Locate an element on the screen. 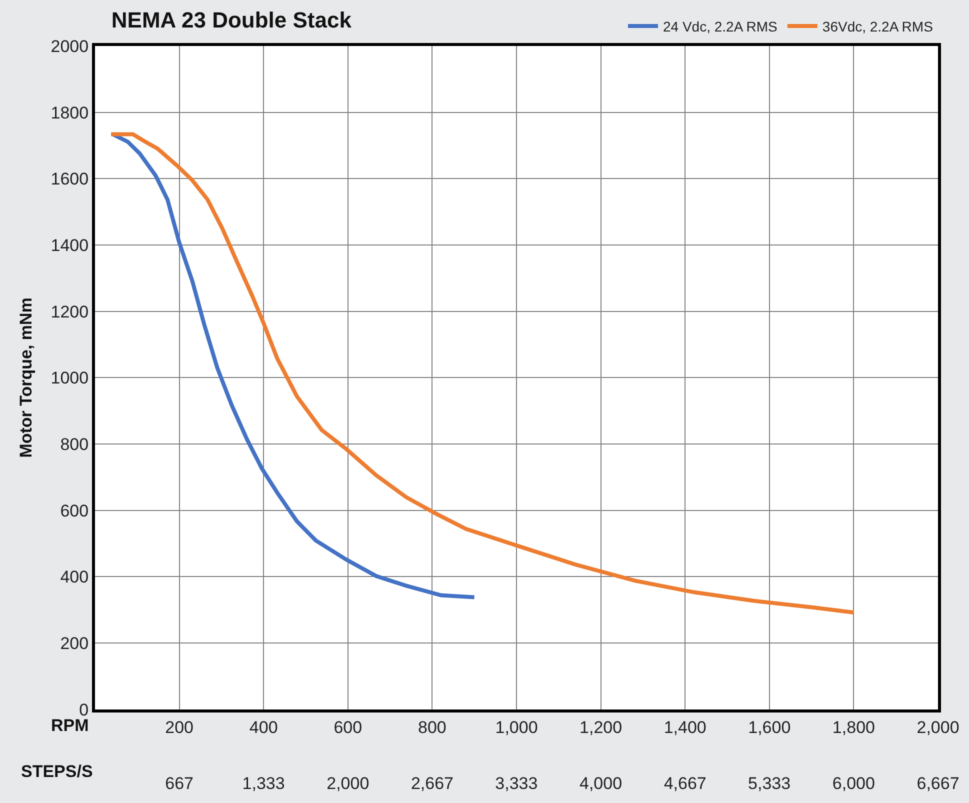 The image size is (969, 803). y-axis-title: Motor Torque, mNm is located at coordinates (26, 378).